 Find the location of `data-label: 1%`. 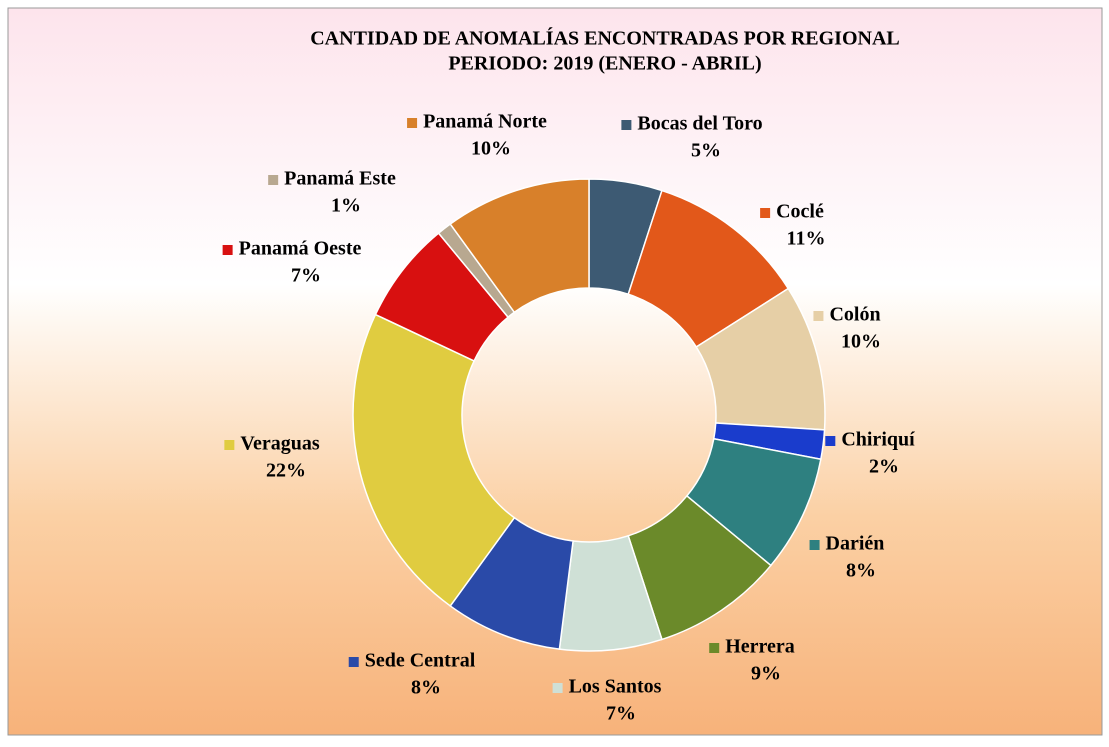

data-label: 1% is located at coordinates (346, 206).